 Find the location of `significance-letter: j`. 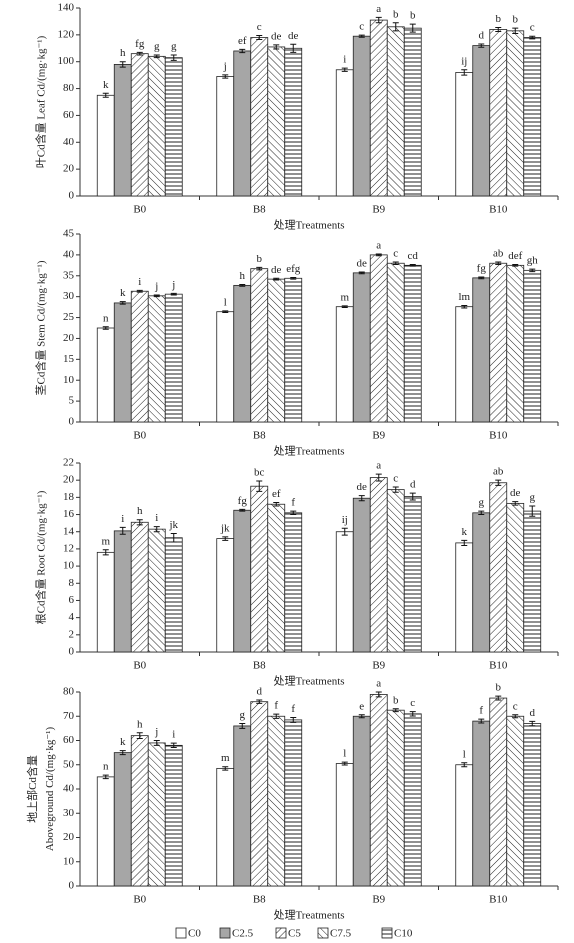

significance-letter: j is located at coordinates (156, 732).